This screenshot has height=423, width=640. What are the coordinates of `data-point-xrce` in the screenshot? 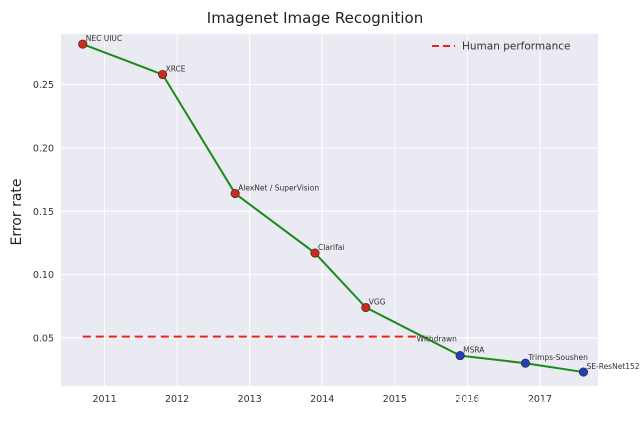 It's located at (163, 74).